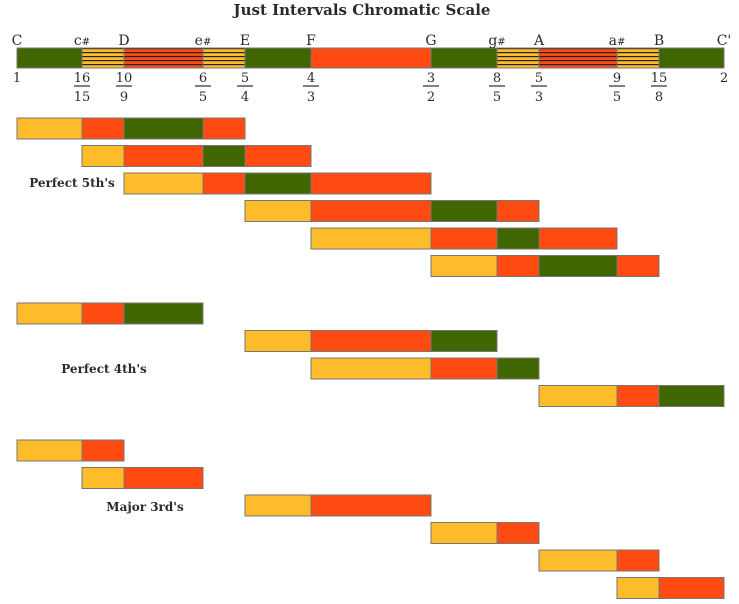 This screenshot has width=739, height=604. I want to click on ratio-numerator: 6, so click(203, 78).